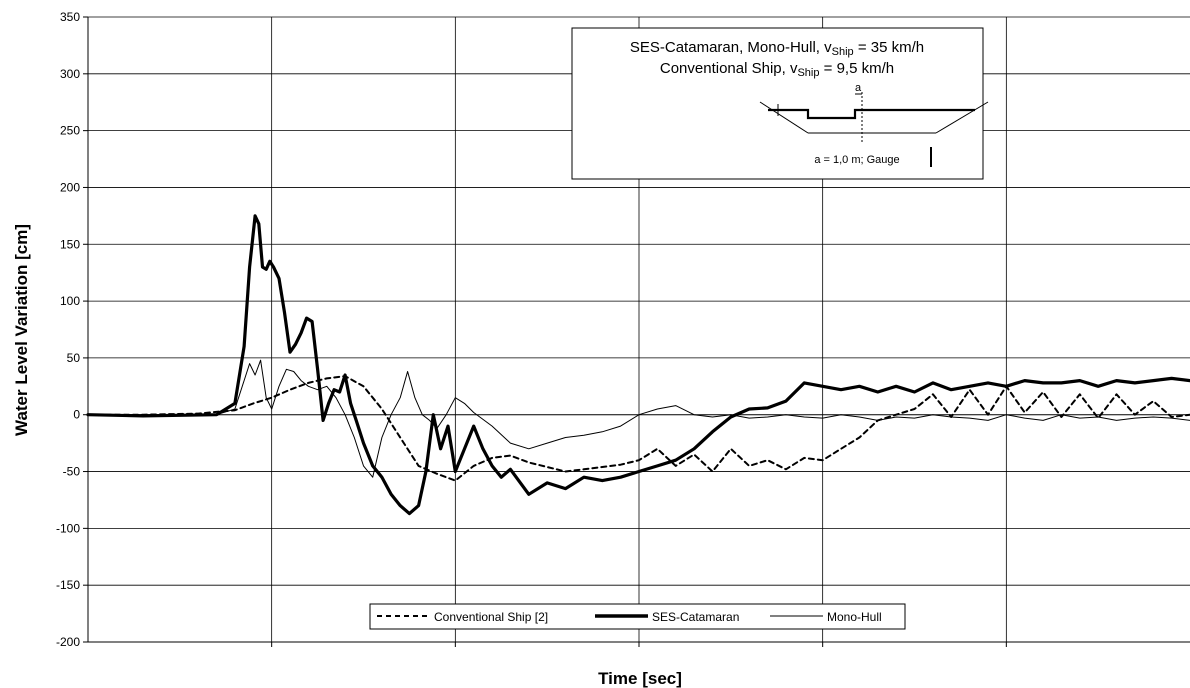 This screenshot has height=688, width=1190. What do you see at coordinates (68, 585) in the screenshot?
I see `y-tick-label: -150` at bounding box center [68, 585].